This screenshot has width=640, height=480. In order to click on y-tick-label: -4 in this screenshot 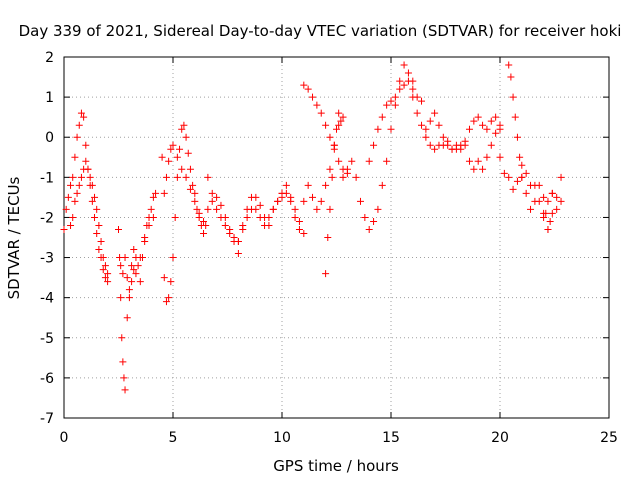, I will do `click(47, 299)`.